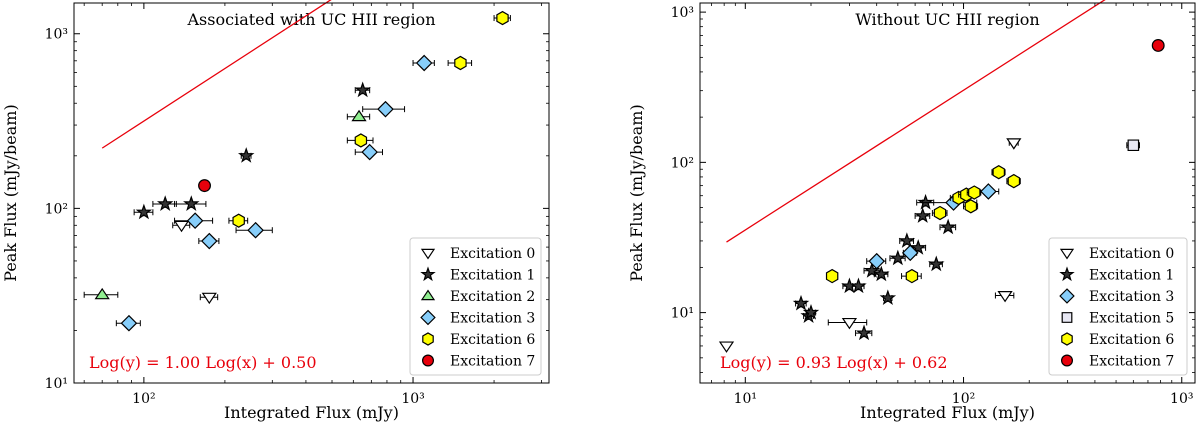 The image size is (1200, 429). I want to click on y-axis-label: Peak Flux (mJy/beam), so click(10, 192).